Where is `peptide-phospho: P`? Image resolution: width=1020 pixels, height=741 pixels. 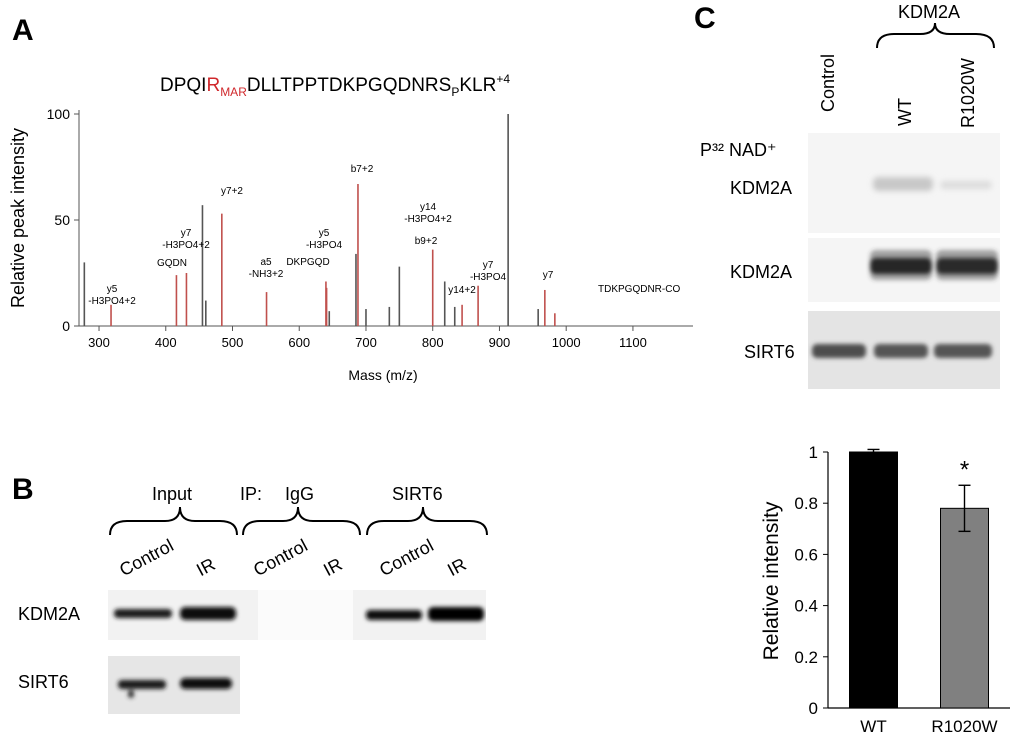 peptide-phospho: P is located at coordinates (455, 92).